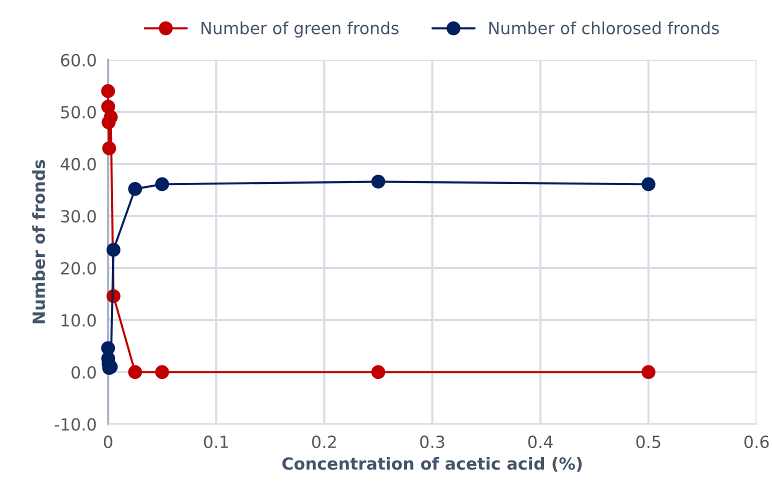 The width and height of the screenshot is (772, 499). Describe the element at coordinates (78, 60) in the screenshot. I see `y-tick-label: 60.0` at that location.